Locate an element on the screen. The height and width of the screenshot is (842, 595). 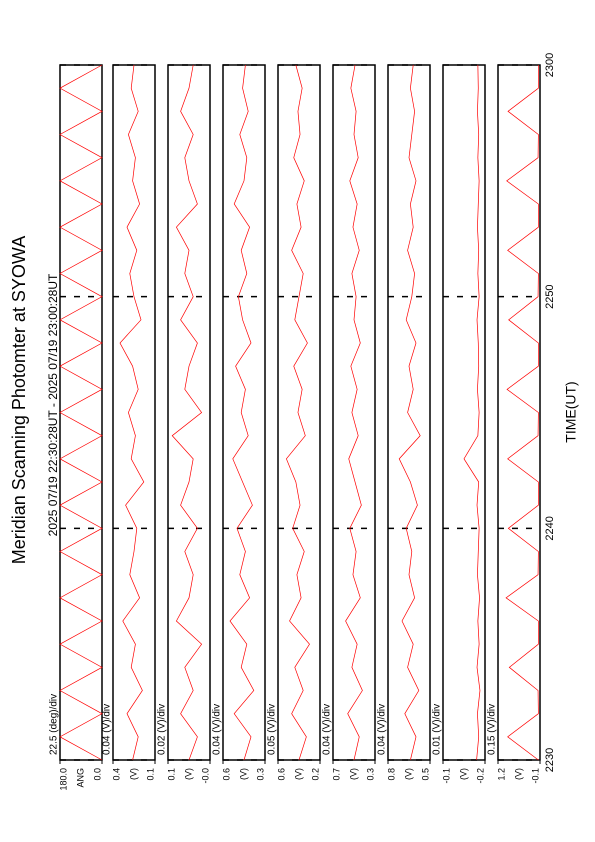
y-tick-label: 0.4 is located at coordinates (116, 774).